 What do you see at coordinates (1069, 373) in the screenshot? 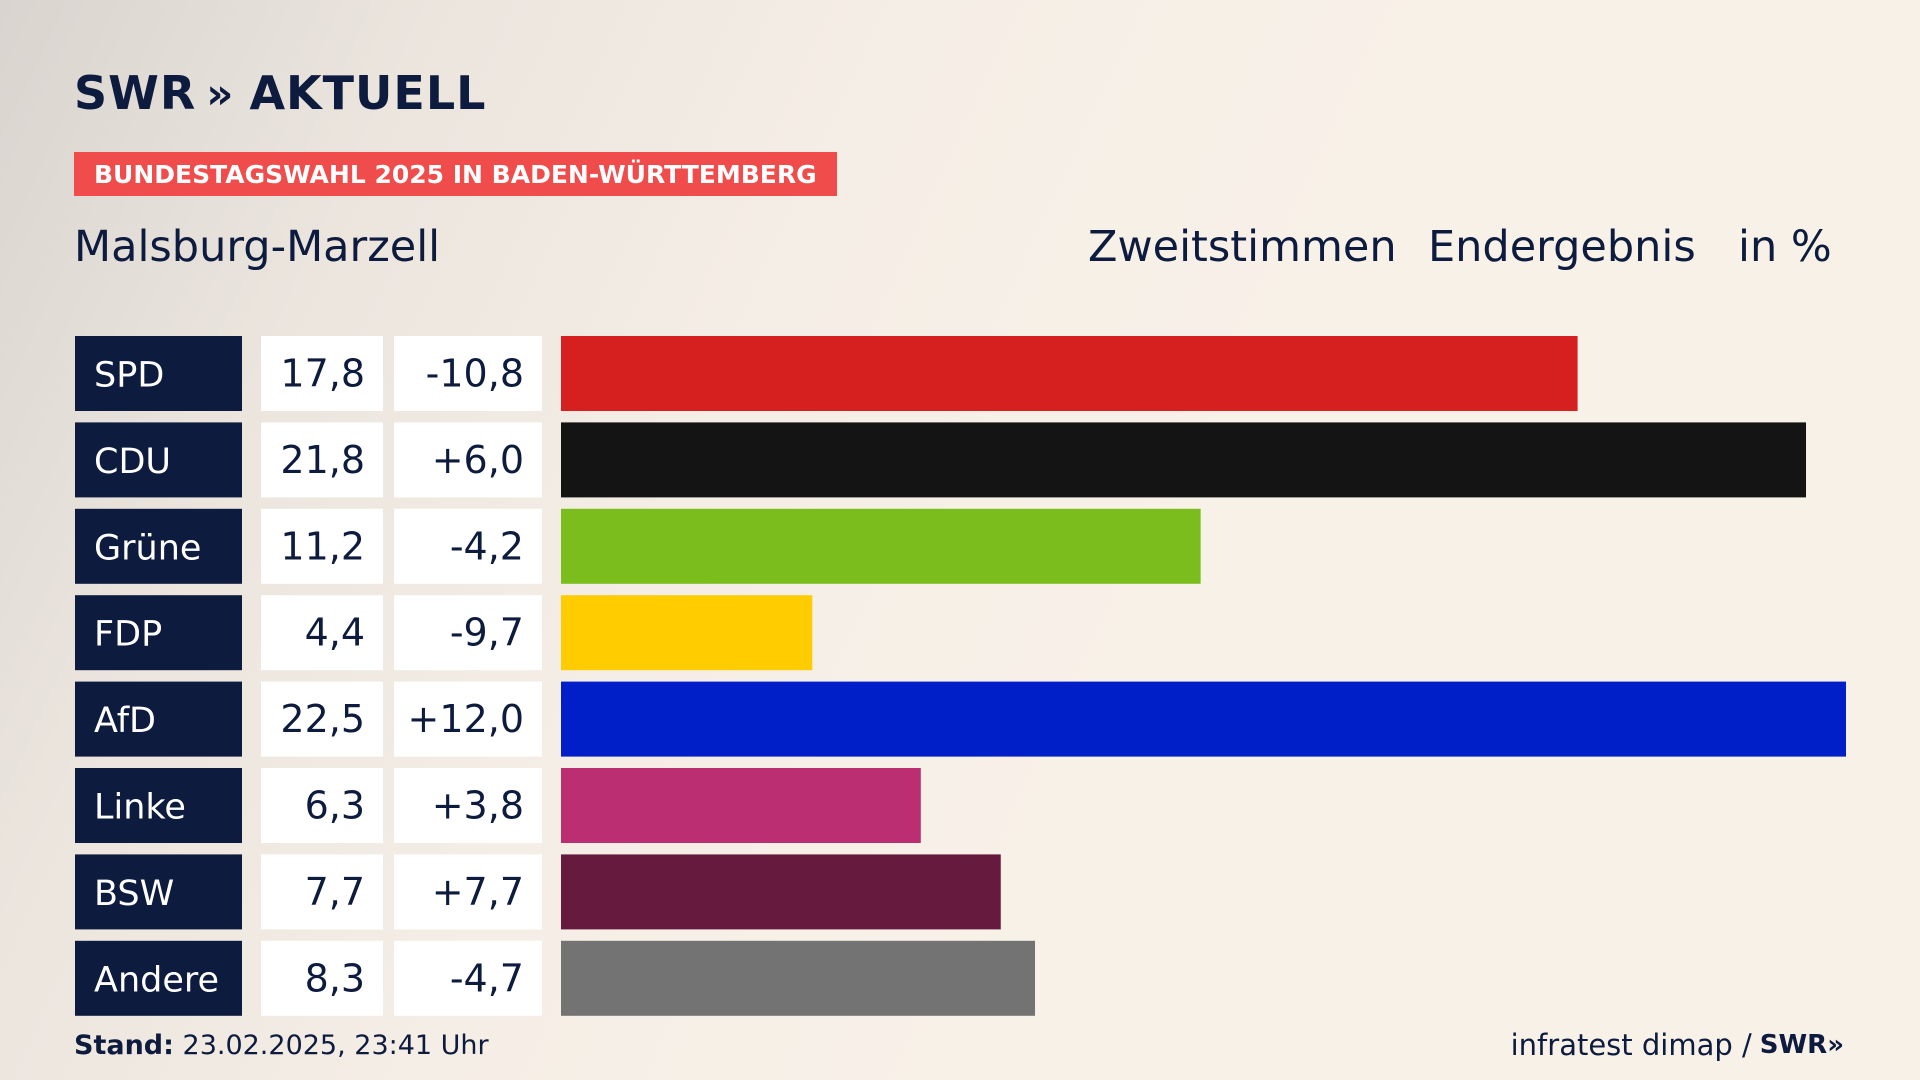
I see `bar-spd` at bounding box center [1069, 373].